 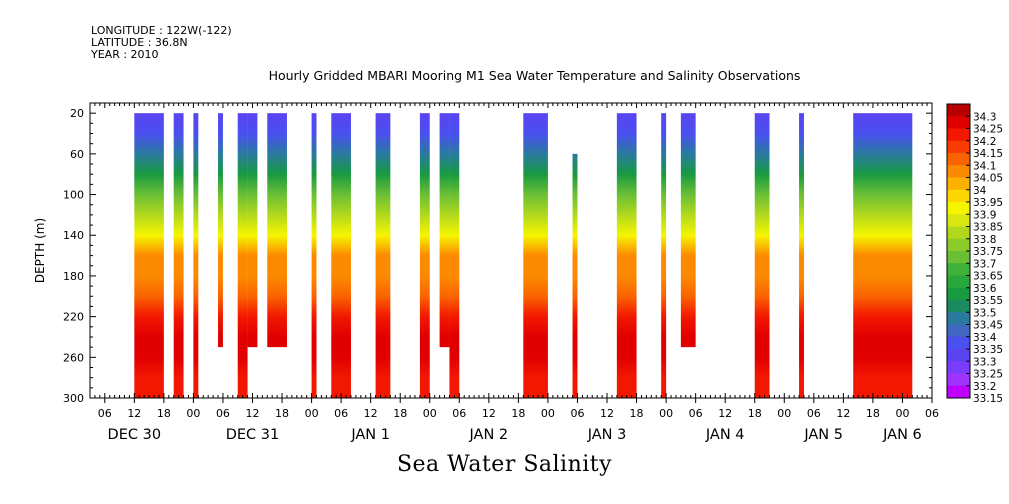 I want to click on y-tick-label: 220, so click(x=73, y=317).